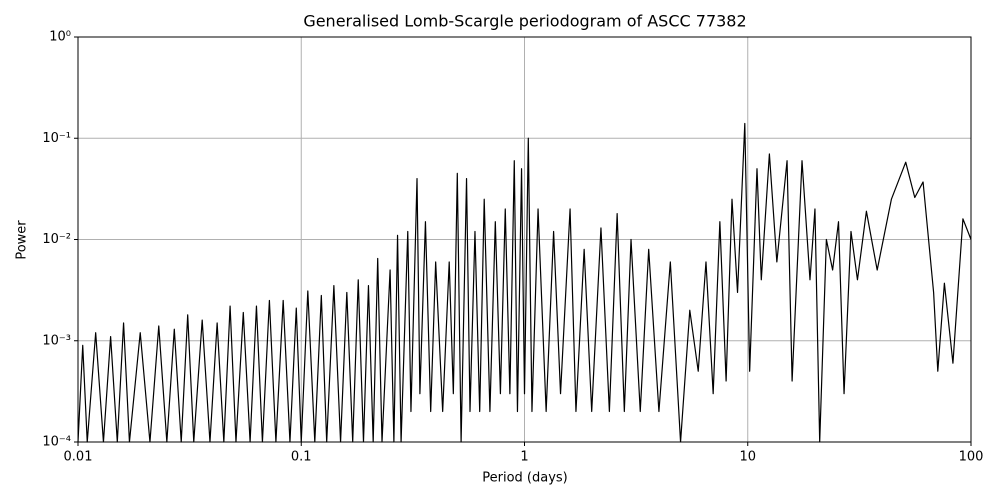  Describe the element at coordinates (22, 240) in the screenshot. I see `y-axis-label: Power` at that location.